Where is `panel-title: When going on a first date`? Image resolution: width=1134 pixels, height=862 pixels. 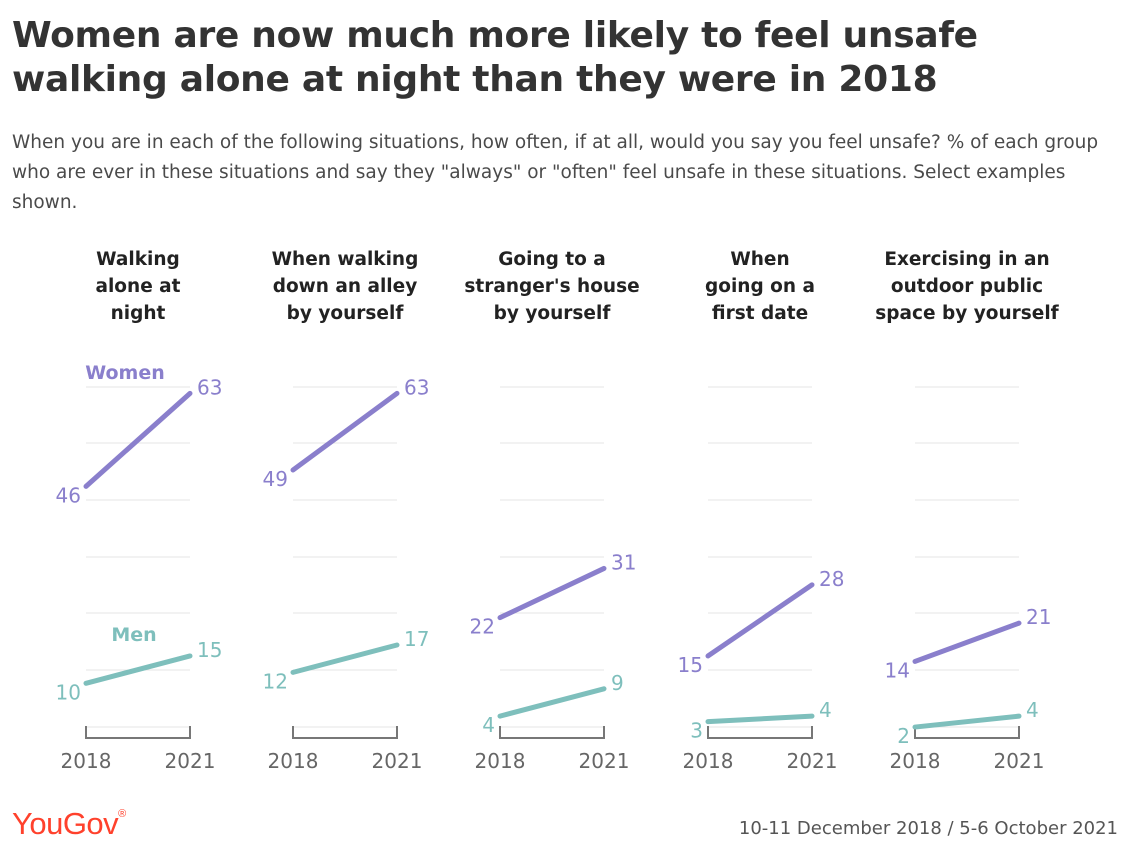
panel-title: When going on a first date is located at coordinates (760, 286).